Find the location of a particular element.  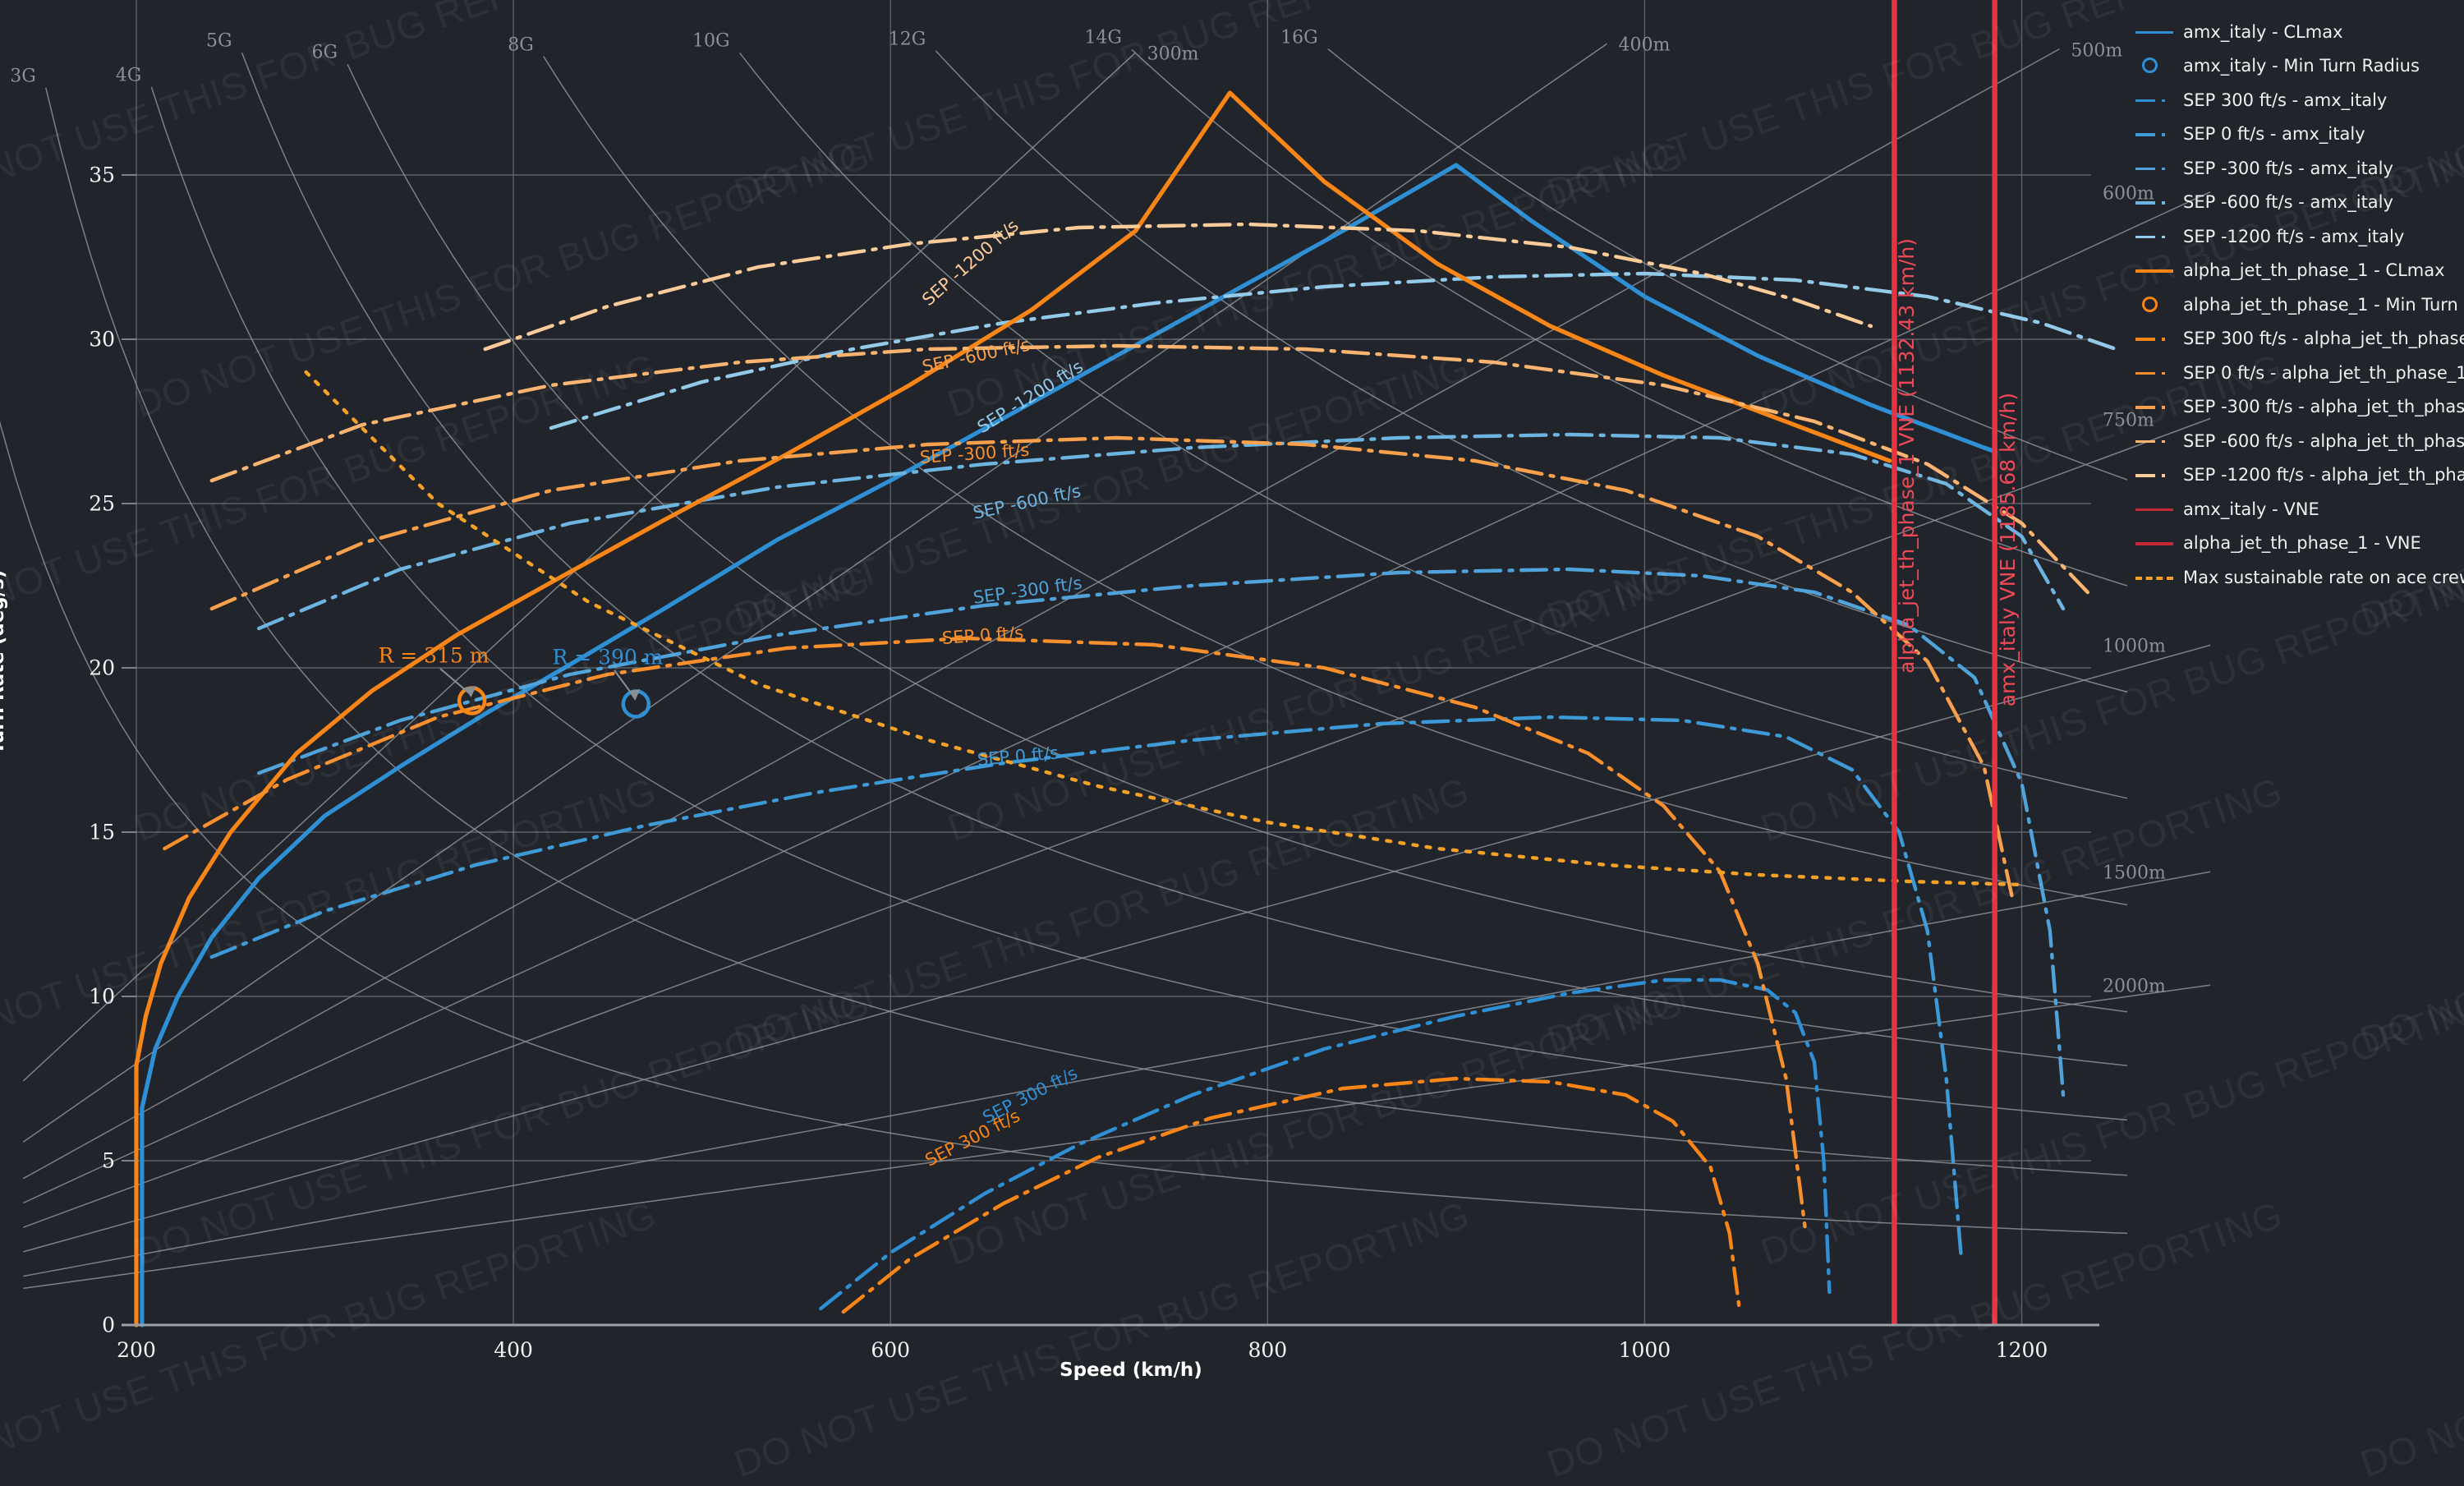

legend-label: SEP -300 ft/s - amx_italy is located at coordinates (2288, 168).